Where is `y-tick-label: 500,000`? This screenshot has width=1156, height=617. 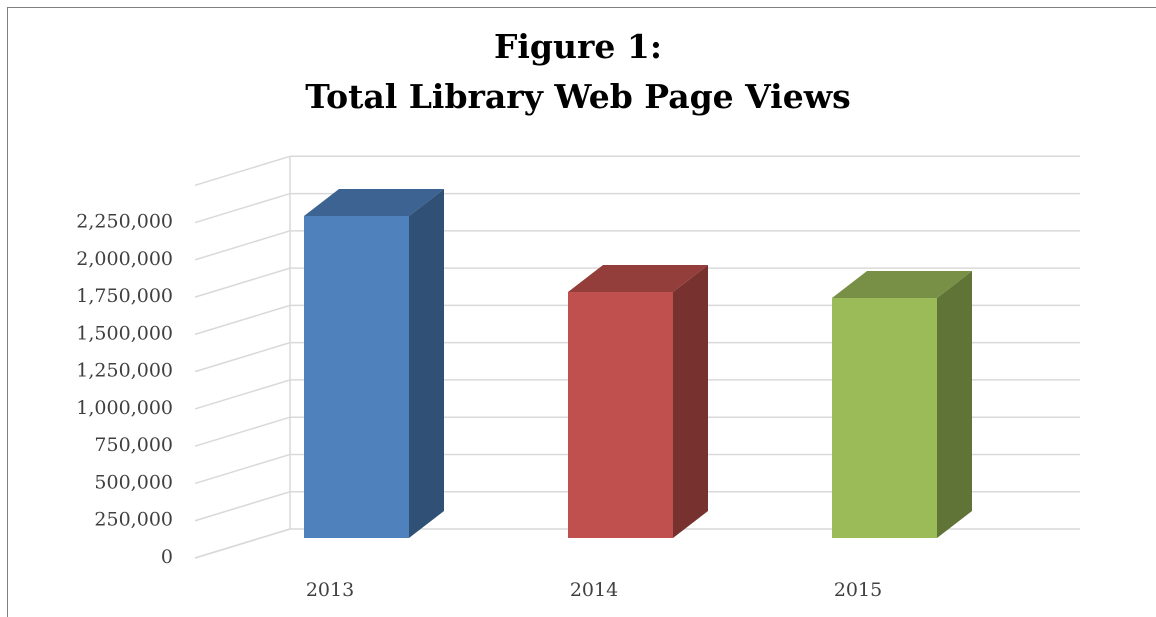
y-tick-label: 500,000 is located at coordinates (133, 482).